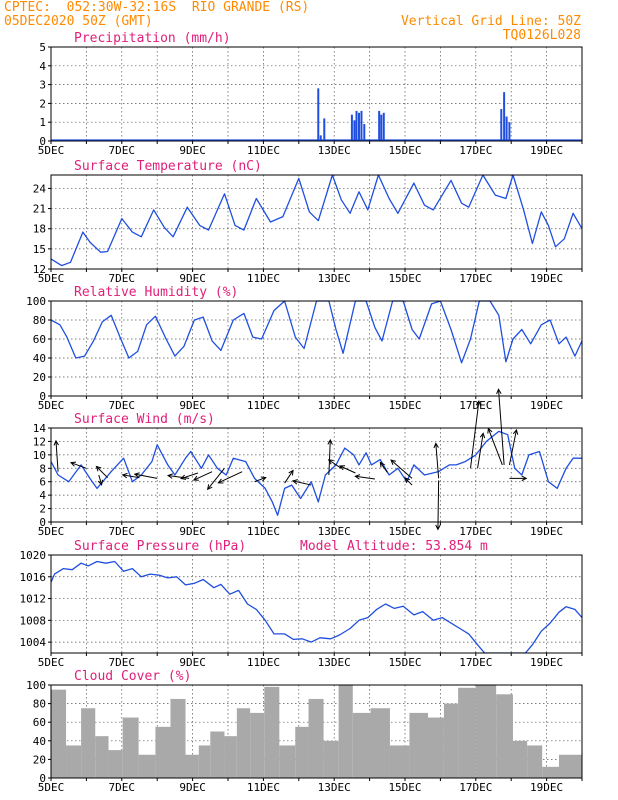 Image resolution: width=618 pixels, height=800 pixels. I want to click on wind-series-line, so click(316, 473).